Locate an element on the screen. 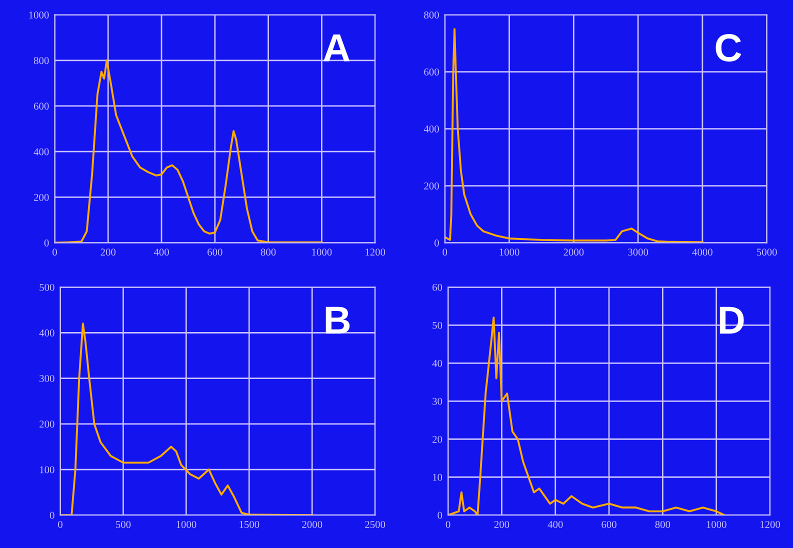  x-tick-label: 2500 is located at coordinates (375, 524).